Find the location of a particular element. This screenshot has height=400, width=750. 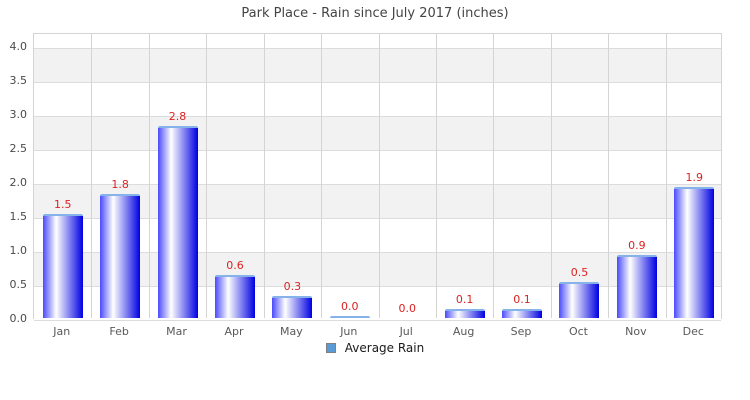

x-tick-dec: Dec is located at coordinates (693, 331).